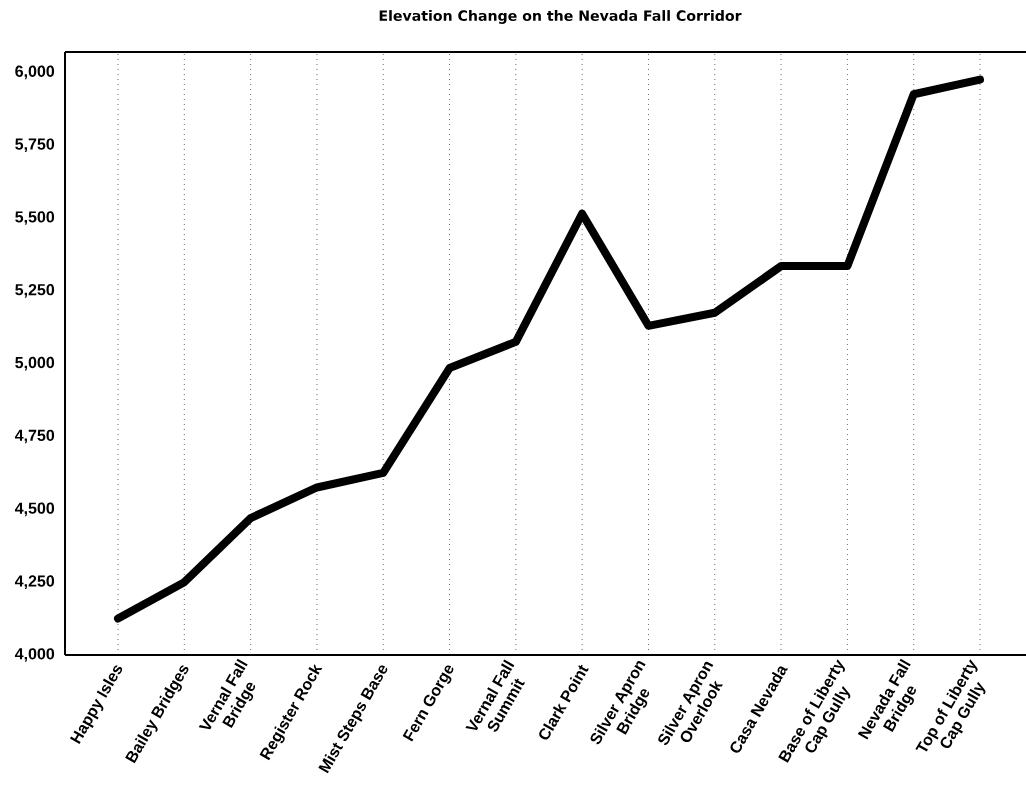 This screenshot has width=1026, height=789. Describe the element at coordinates (35, 145) in the screenshot. I see `y-tick-label: 5,750` at that location.